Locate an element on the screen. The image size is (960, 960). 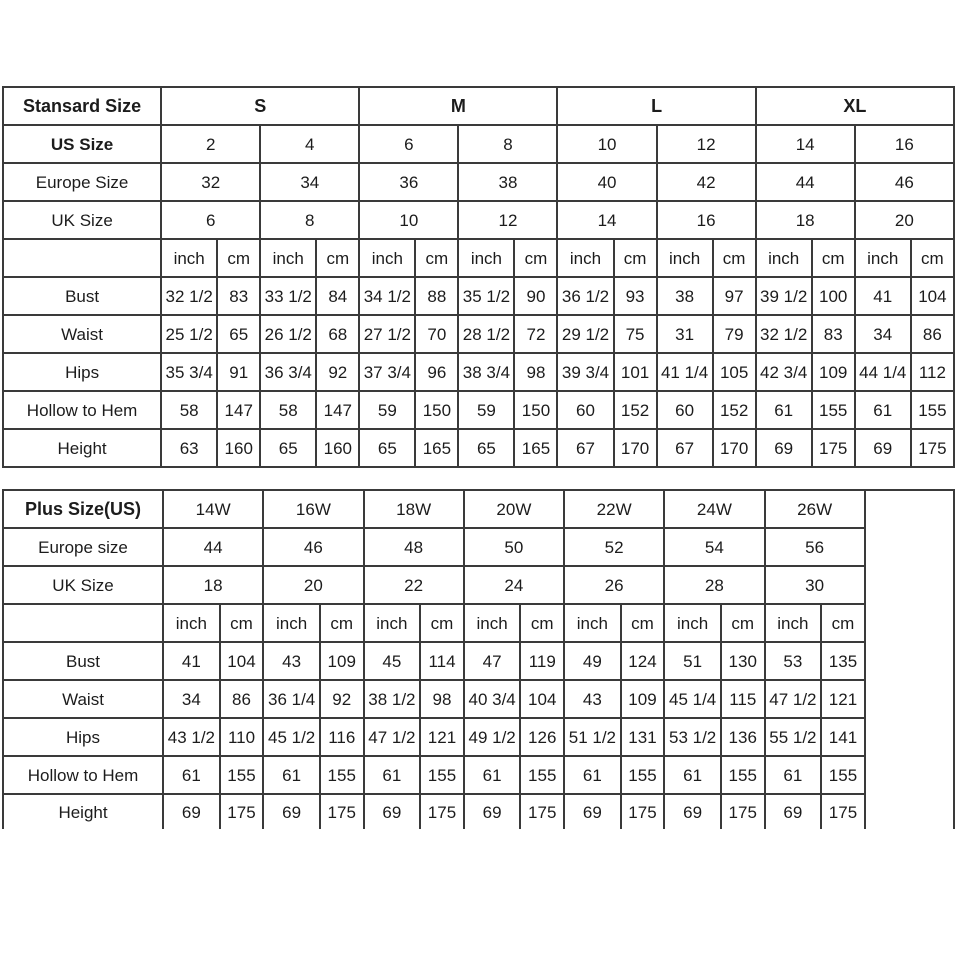
measurement-value: 44 1/4 is located at coordinates (882, 372).